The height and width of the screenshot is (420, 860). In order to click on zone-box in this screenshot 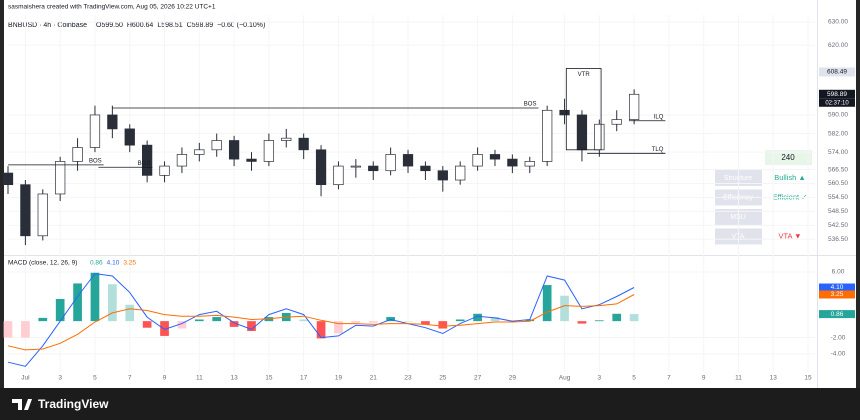, I will do `click(583, 109)`.